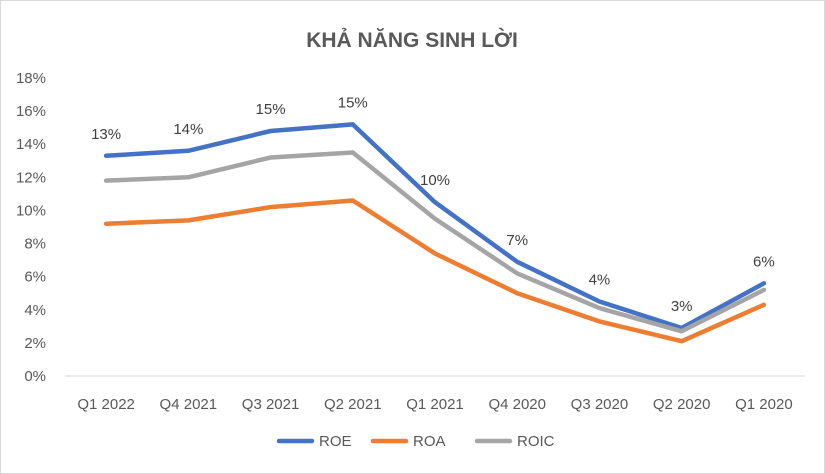 This screenshot has height=474, width=825. What do you see at coordinates (764, 261) in the screenshot?
I see `data-label: 6%` at bounding box center [764, 261].